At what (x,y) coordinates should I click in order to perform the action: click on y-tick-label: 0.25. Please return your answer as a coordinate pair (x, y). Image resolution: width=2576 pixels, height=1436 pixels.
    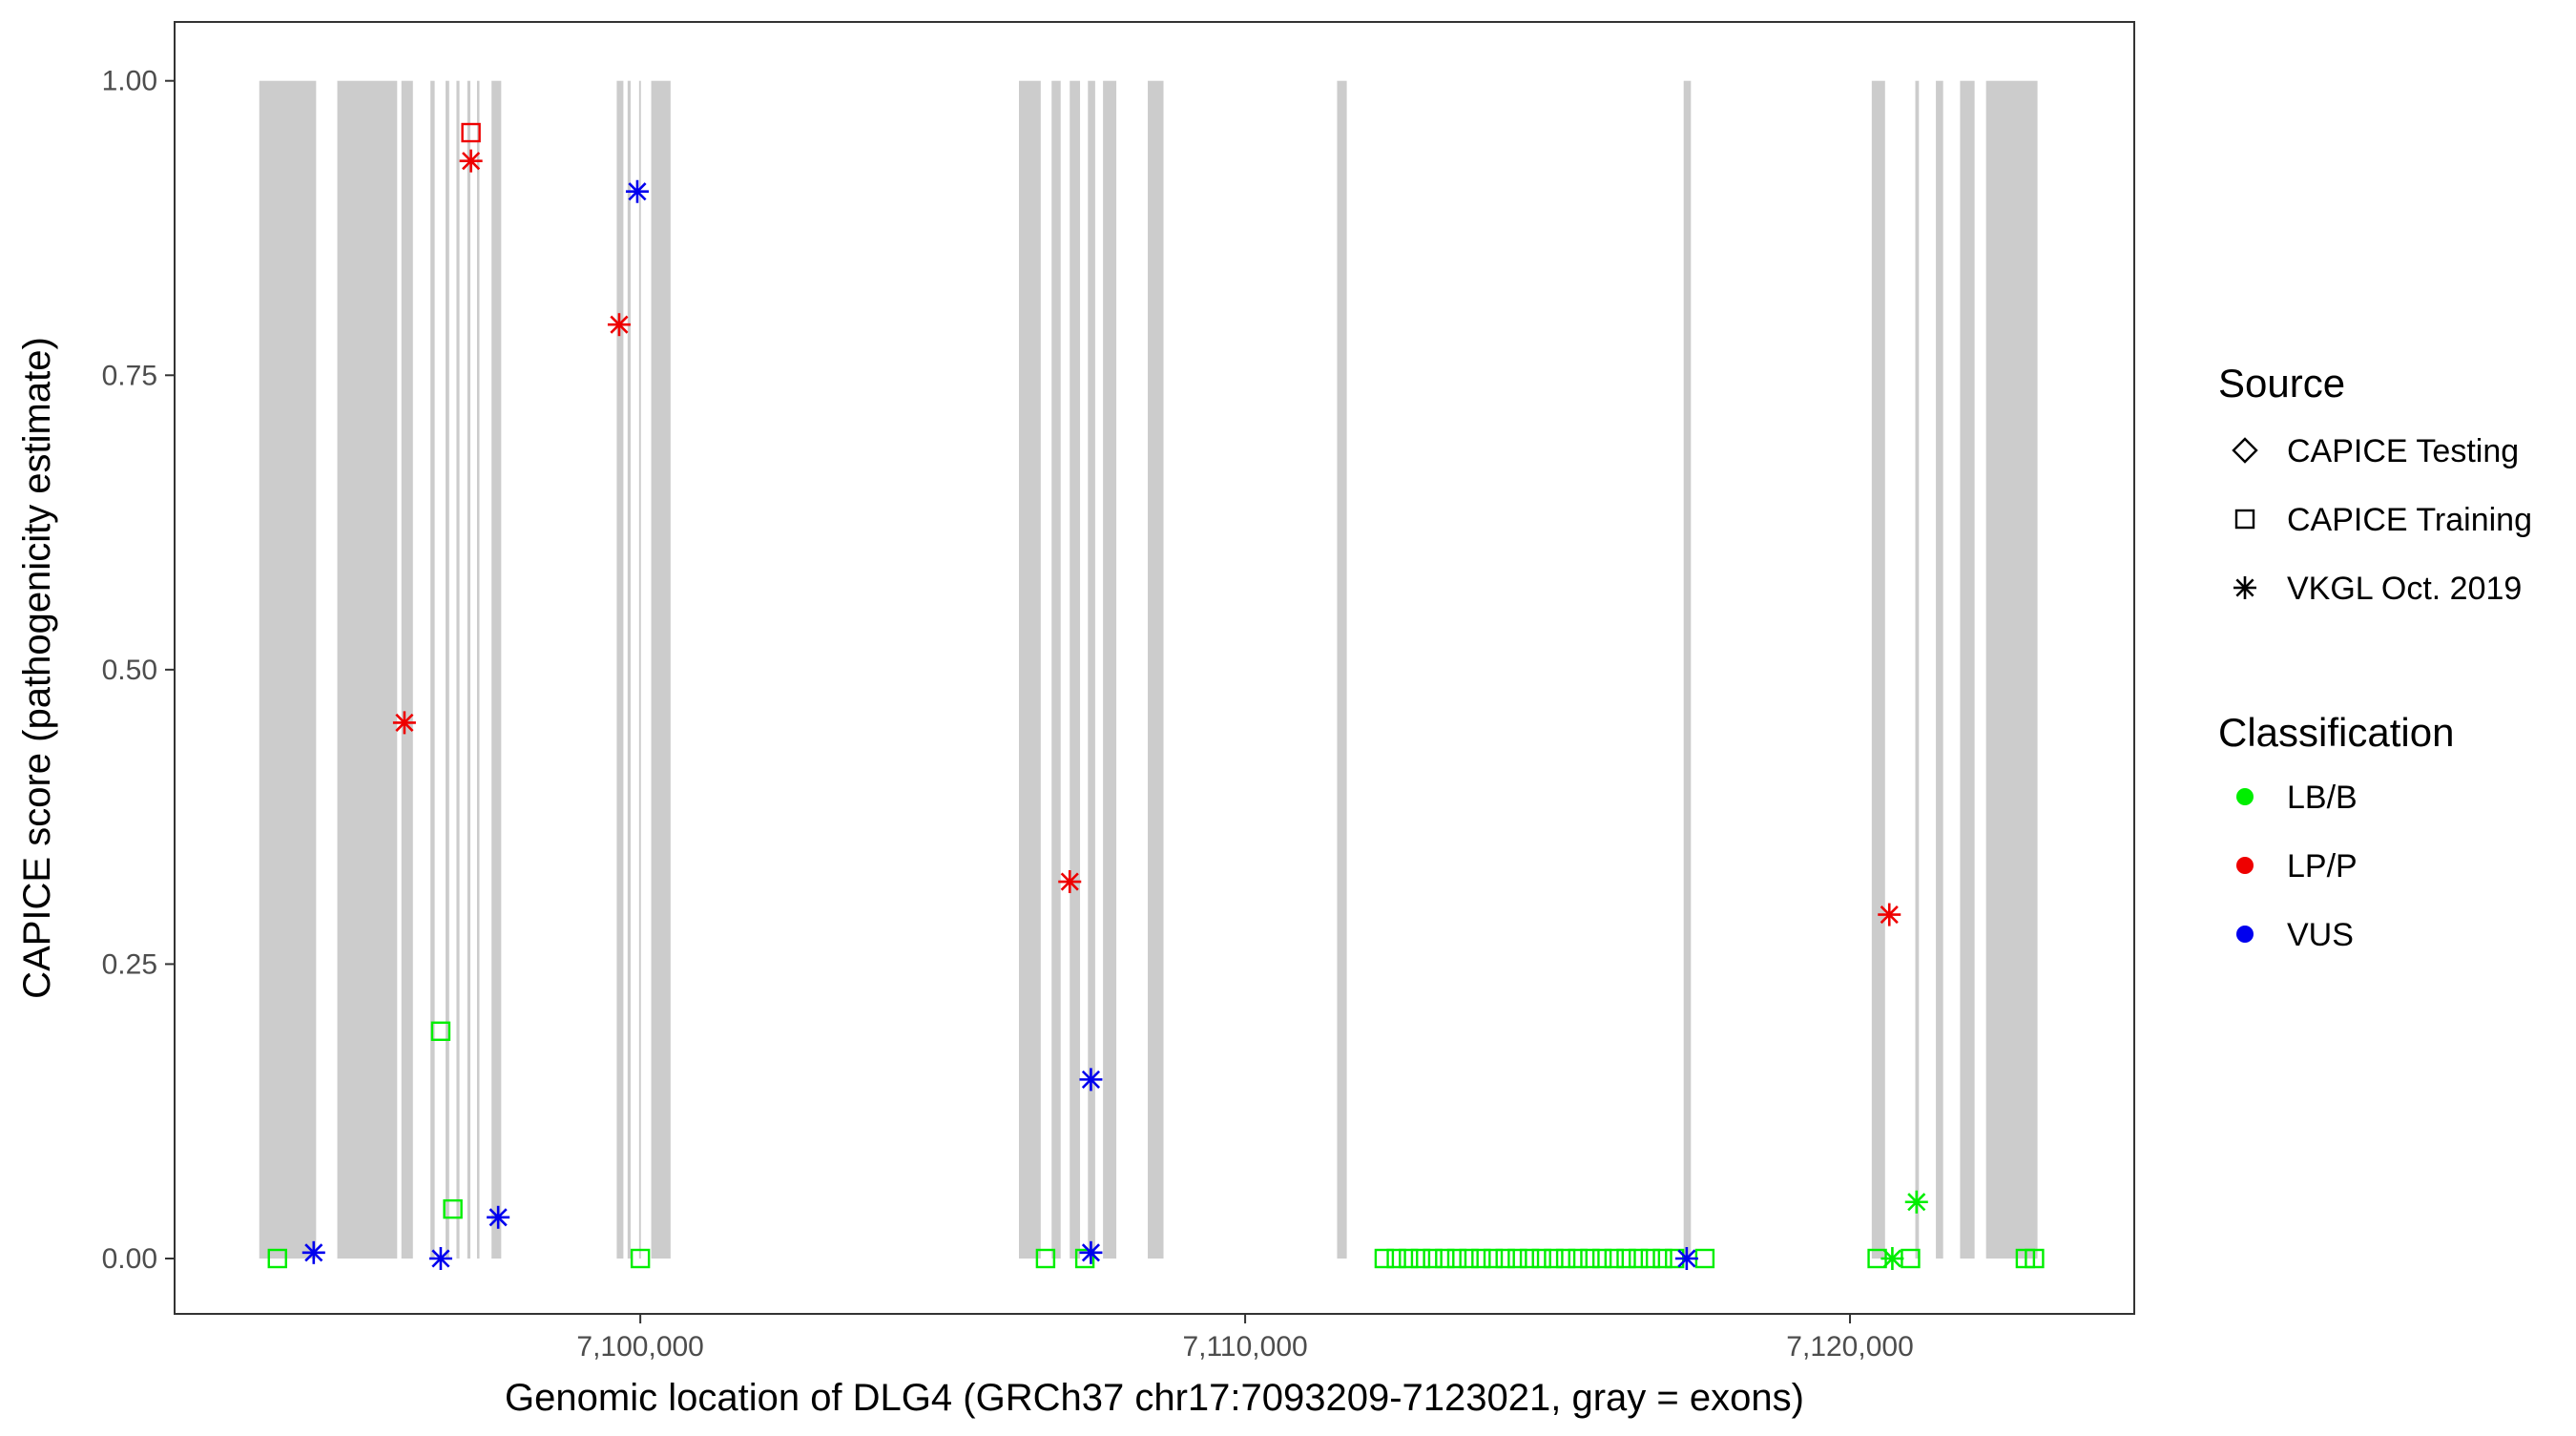
    Looking at the image, I should click on (129, 964).